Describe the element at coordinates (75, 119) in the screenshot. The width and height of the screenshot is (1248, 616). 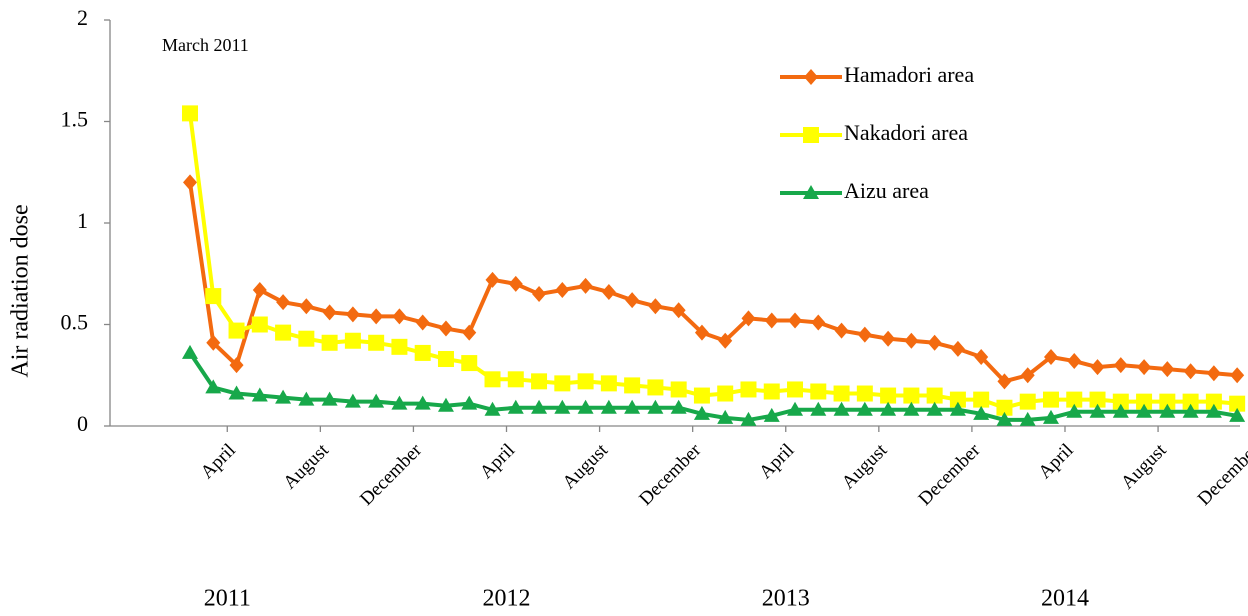
I see `y-tick-label: 1.5` at that location.